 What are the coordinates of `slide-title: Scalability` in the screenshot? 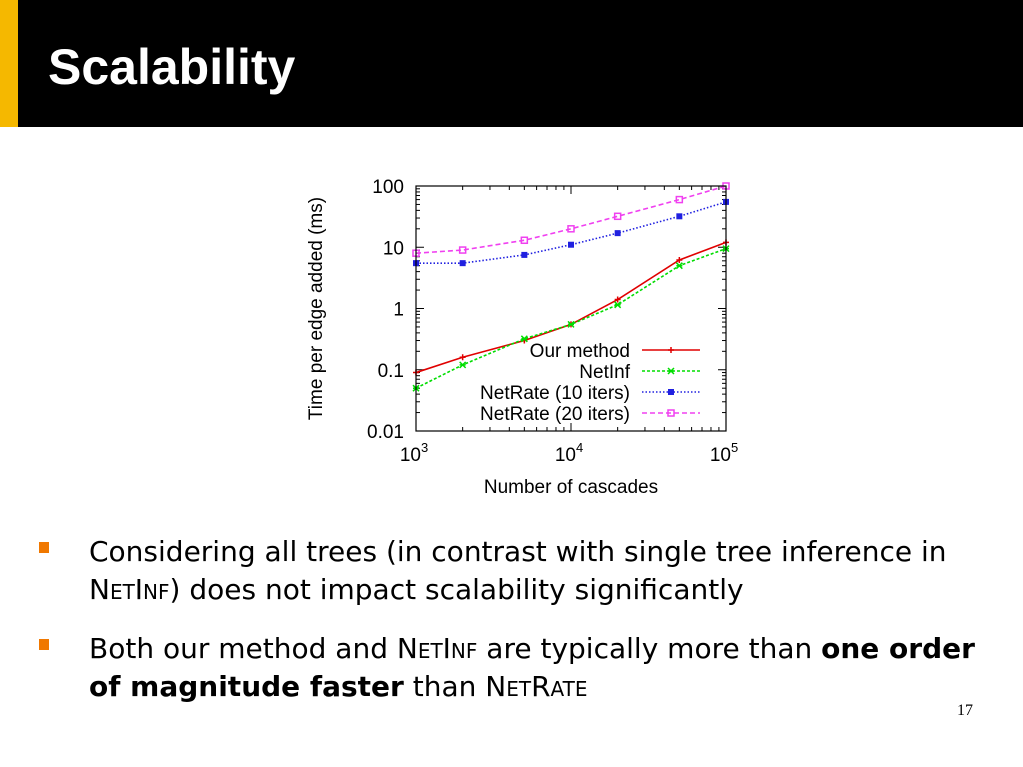 It's located at (172, 67).